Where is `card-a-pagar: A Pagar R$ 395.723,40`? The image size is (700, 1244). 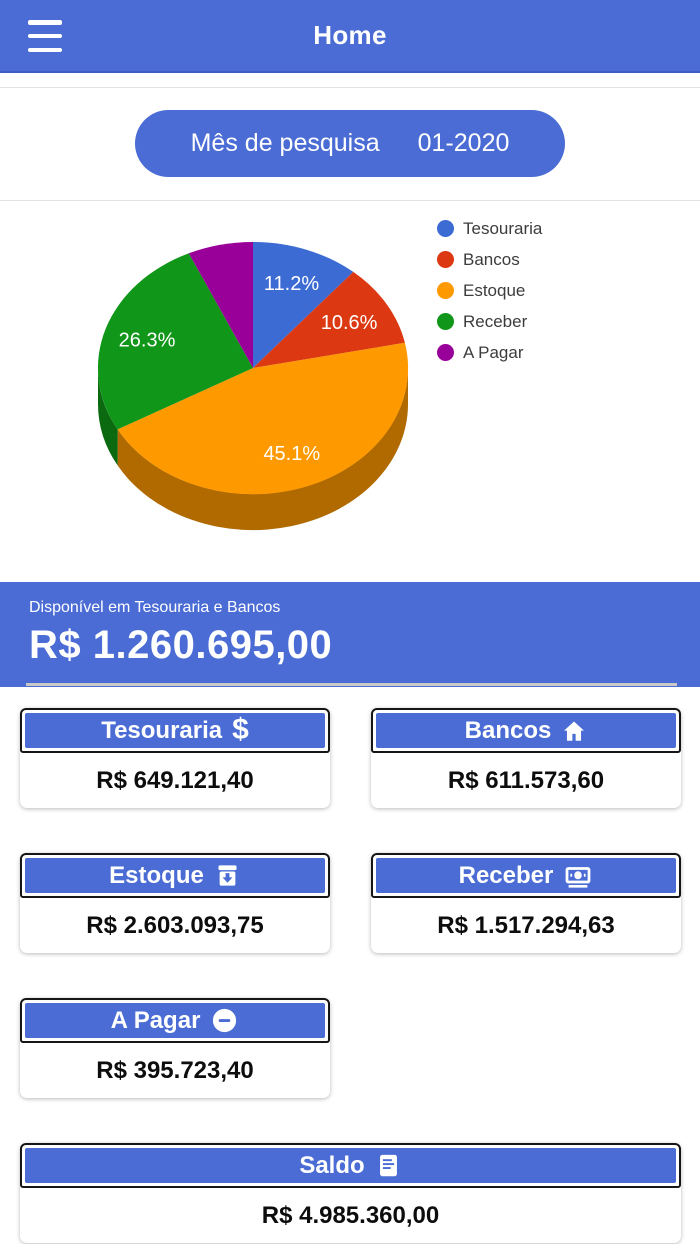
card-a-pagar: A Pagar R$ 395.723,40 is located at coordinates (175, 1048).